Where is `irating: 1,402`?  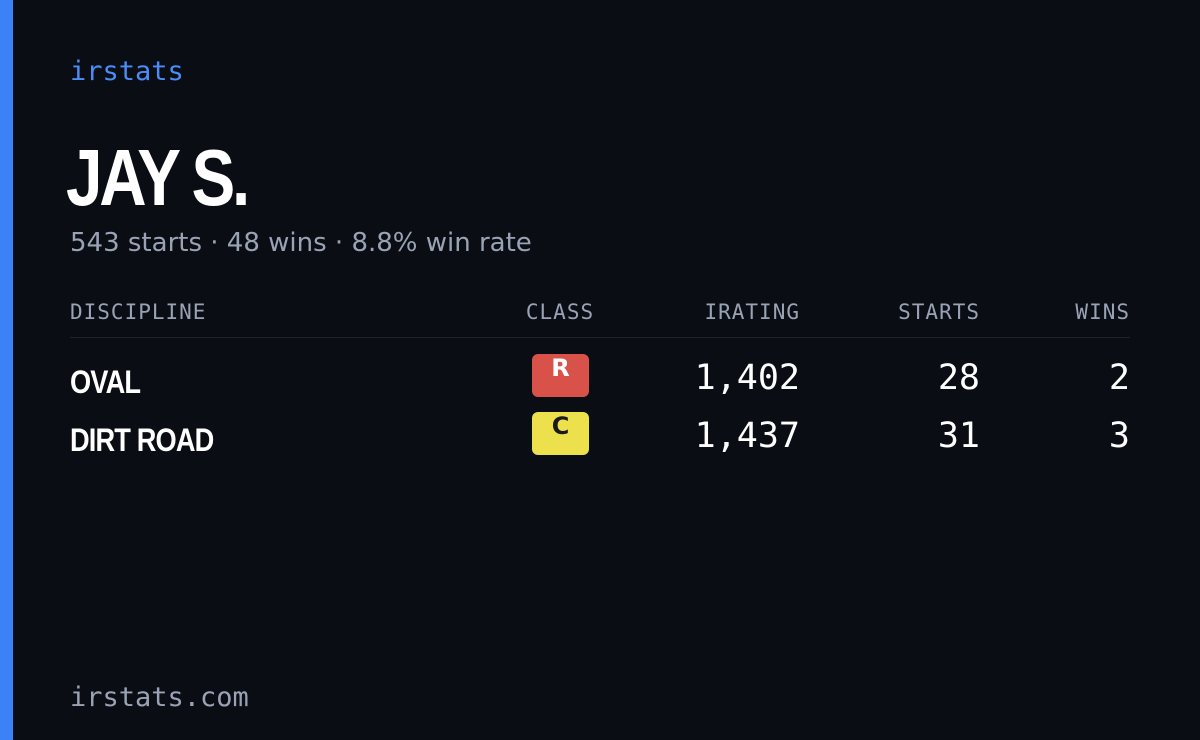 irating: 1,402 is located at coordinates (747, 378).